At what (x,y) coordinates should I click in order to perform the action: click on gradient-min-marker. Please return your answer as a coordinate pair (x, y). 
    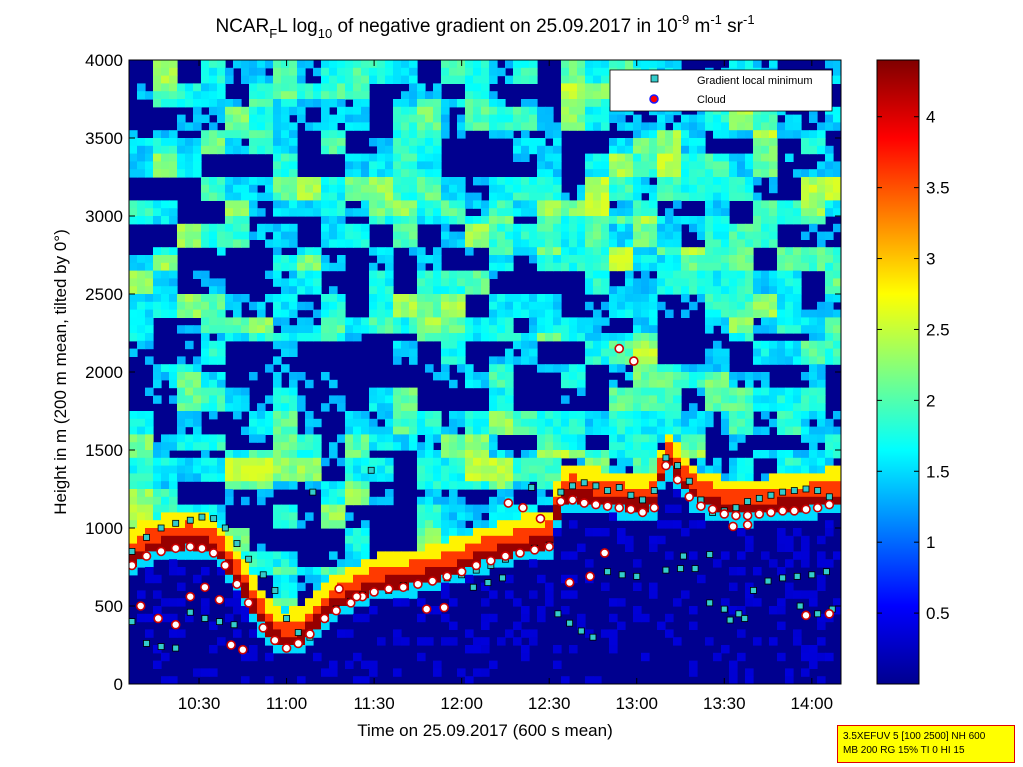
    Looking at the image, I should click on (593, 637).